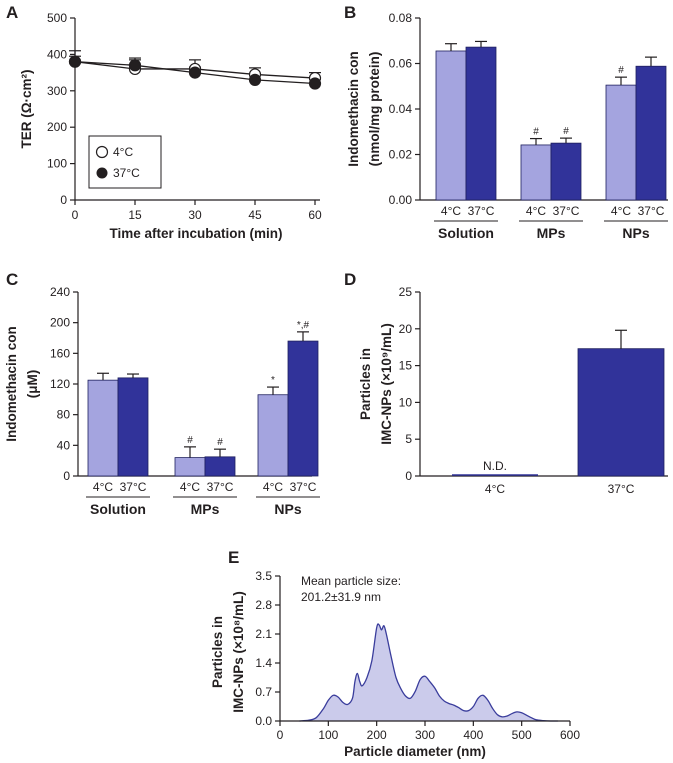 The height and width of the screenshot is (763, 673). I want to click on panel-d-label: D, so click(350, 279).